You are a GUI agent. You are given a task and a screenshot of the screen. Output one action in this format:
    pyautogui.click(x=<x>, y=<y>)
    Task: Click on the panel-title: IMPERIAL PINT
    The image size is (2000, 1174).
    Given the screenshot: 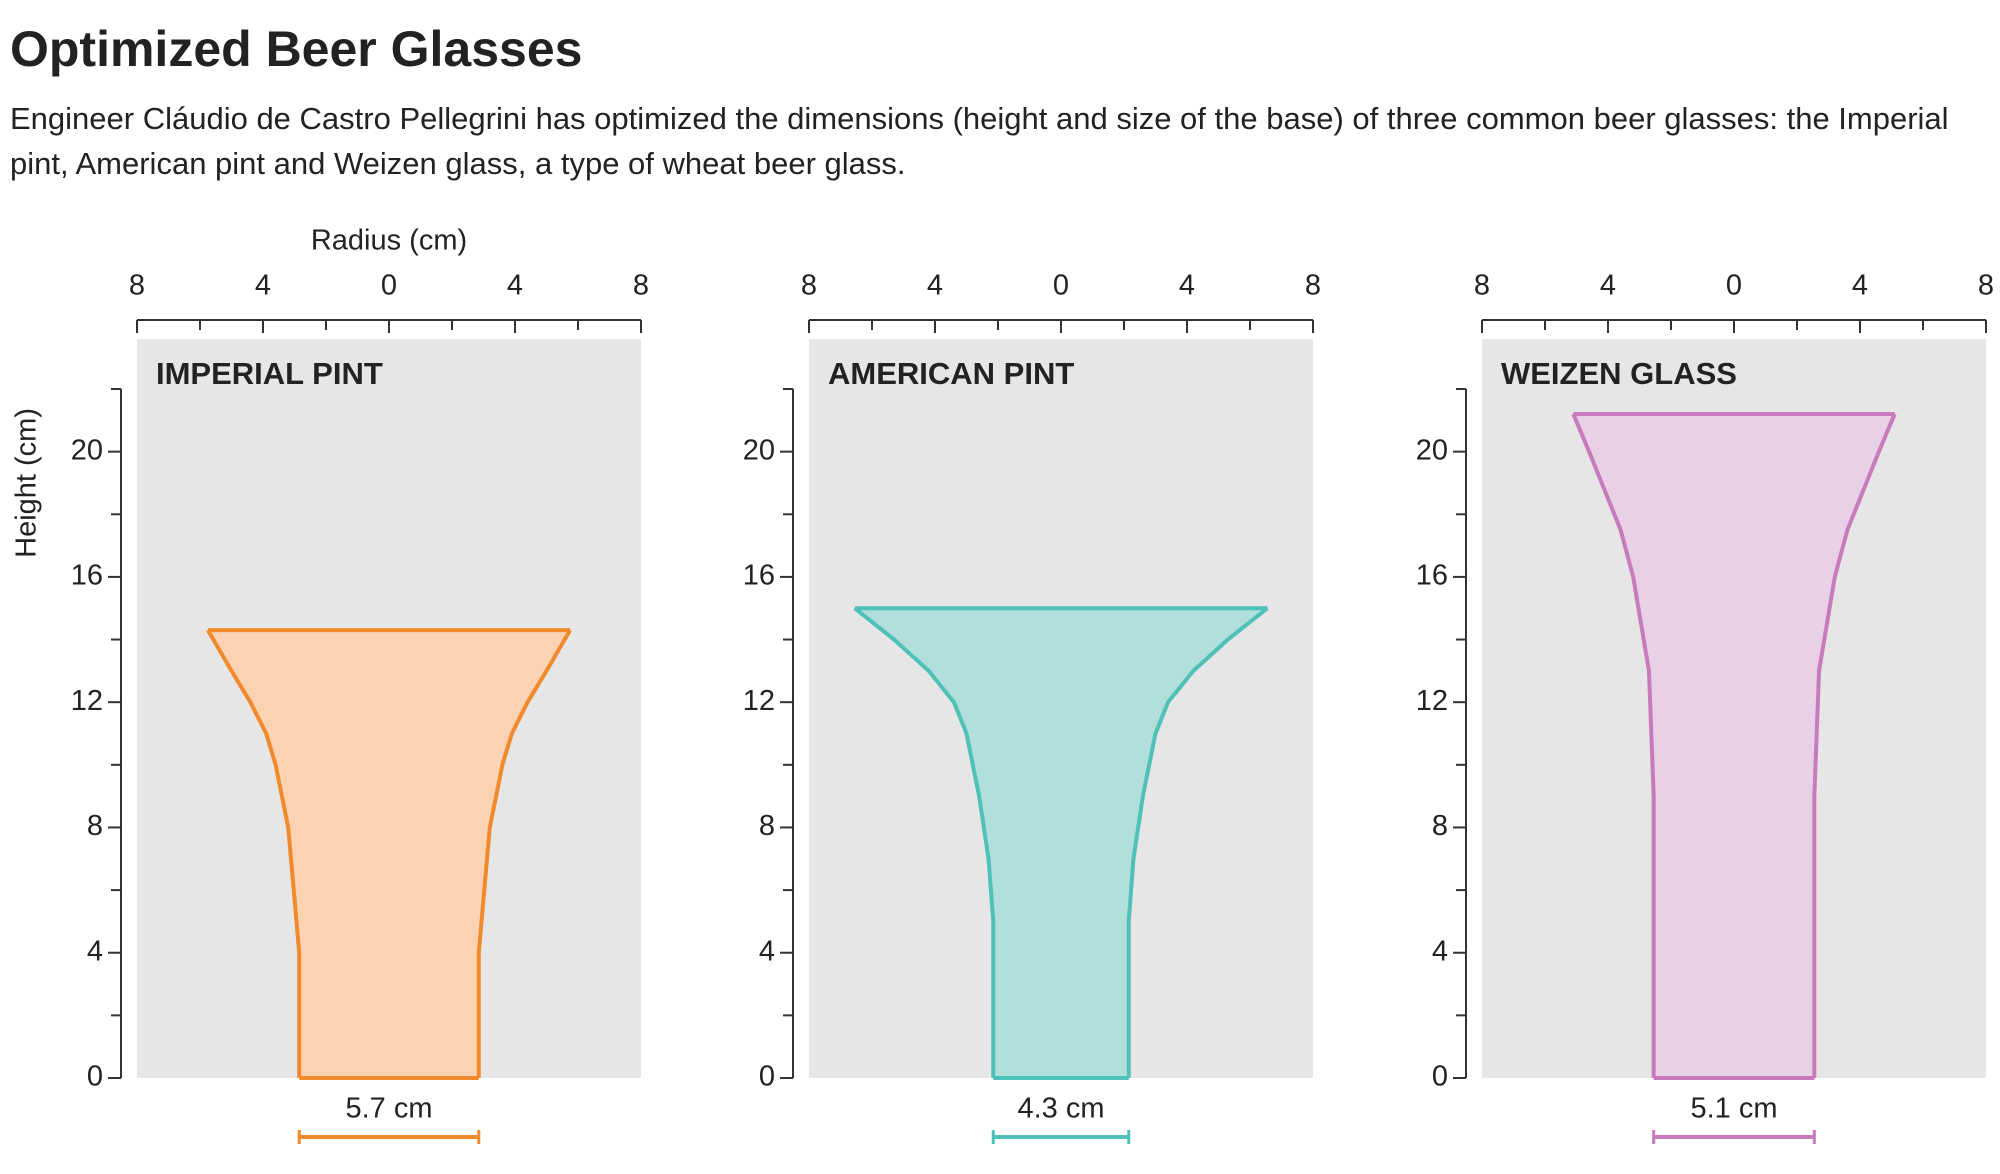 What is the action you would take?
    pyautogui.click(x=269, y=373)
    